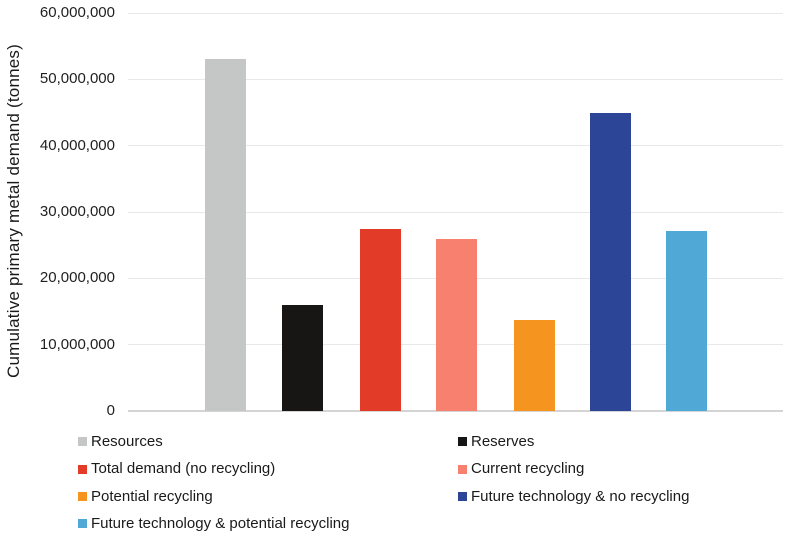  Describe the element at coordinates (534, 365) in the screenshot. I see `bar-potential-recycling` at that location.